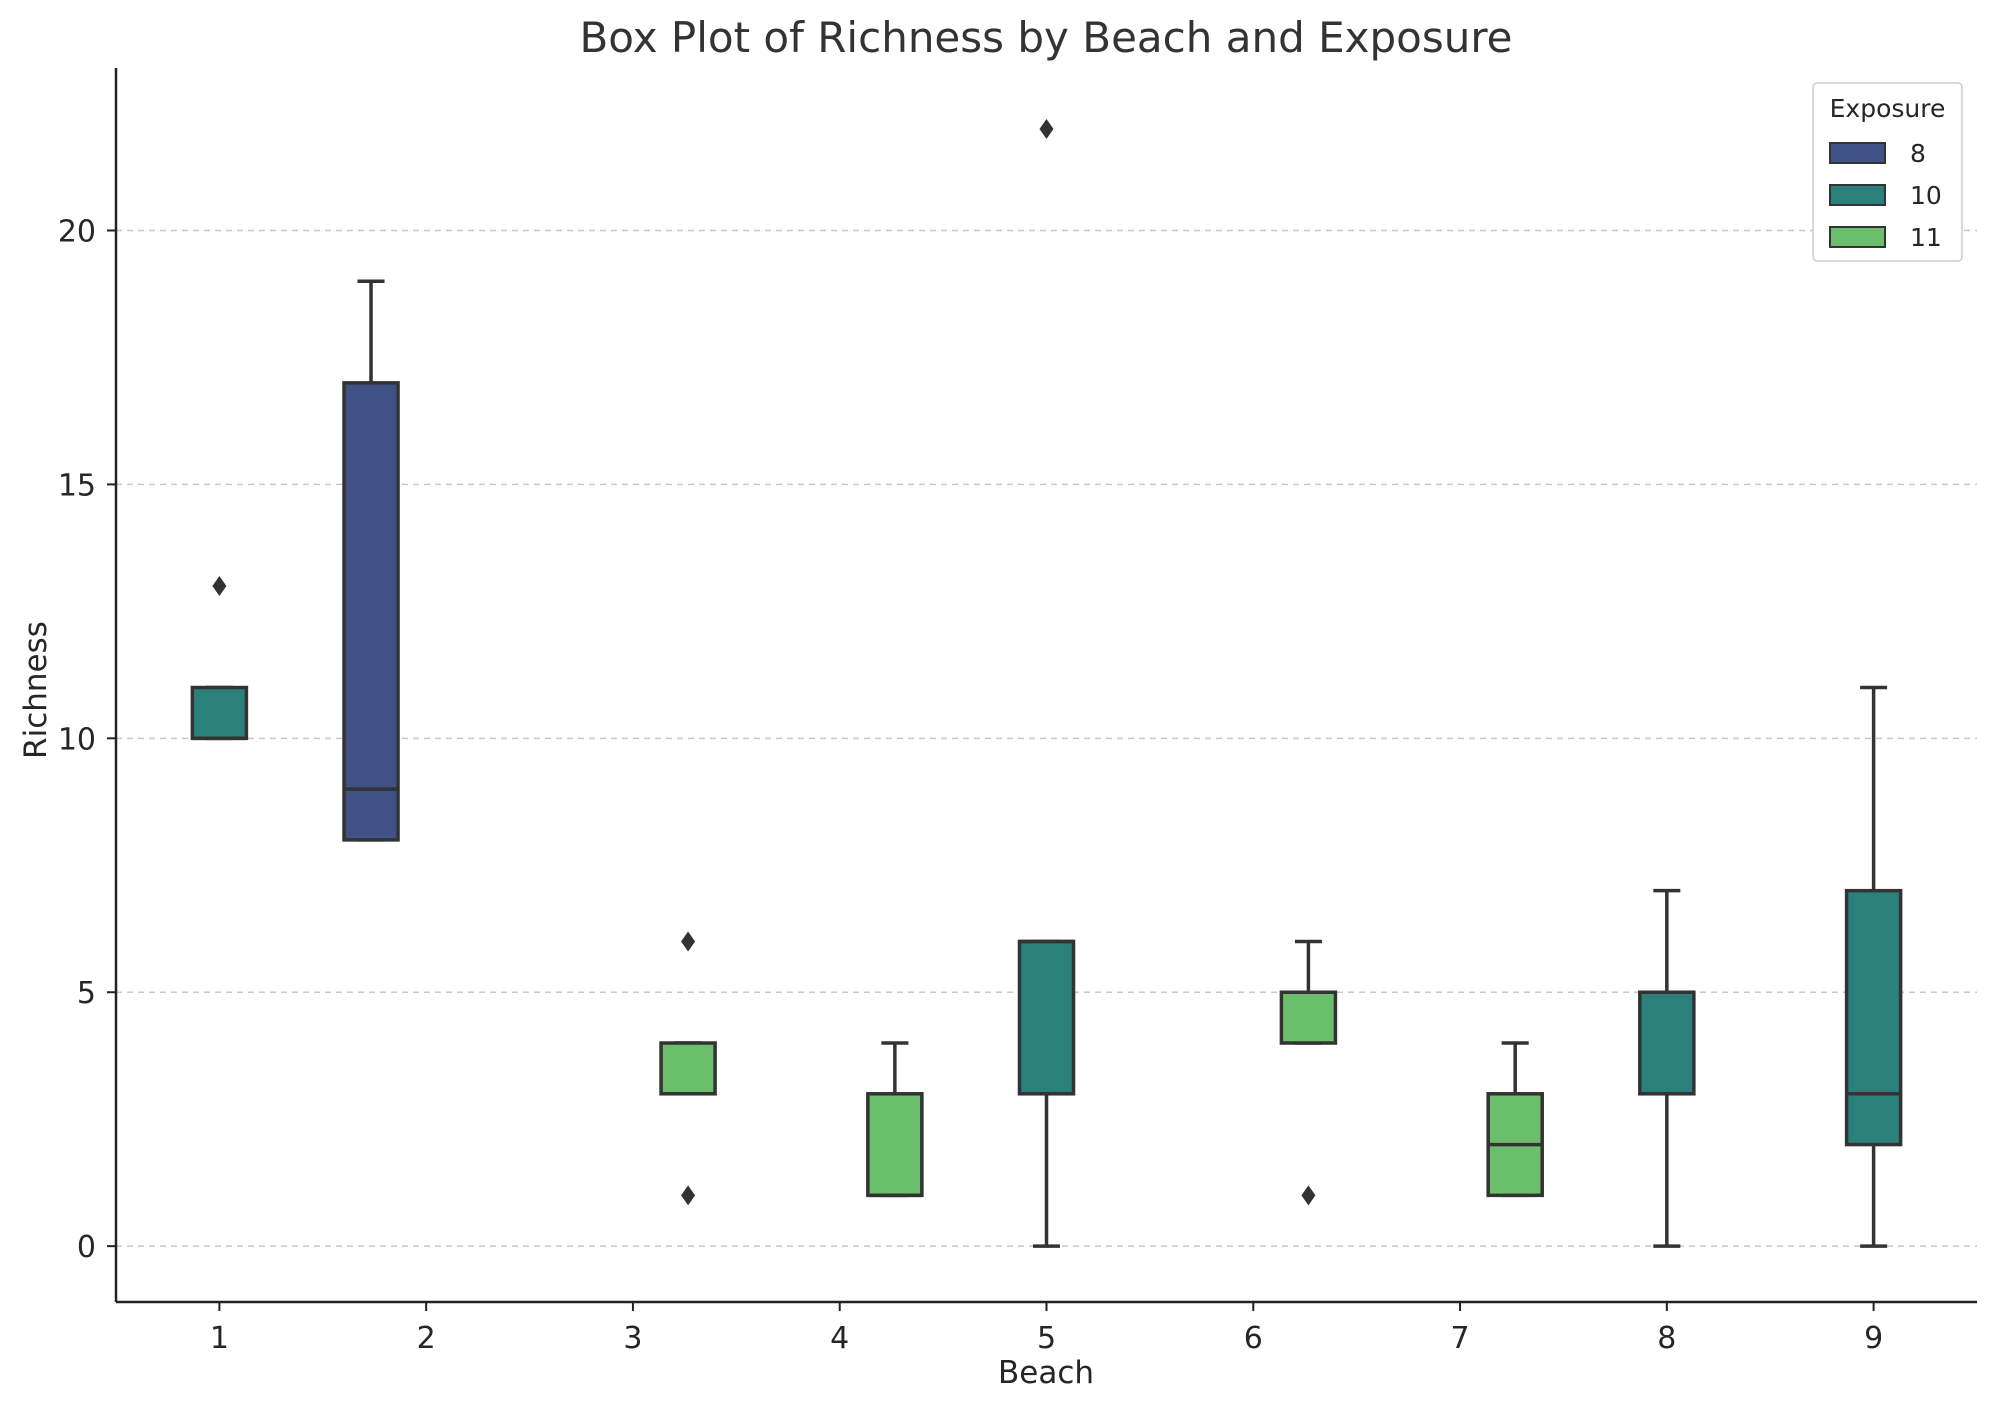  I want to click on legend-label-11: 11, so click(1926, 237).